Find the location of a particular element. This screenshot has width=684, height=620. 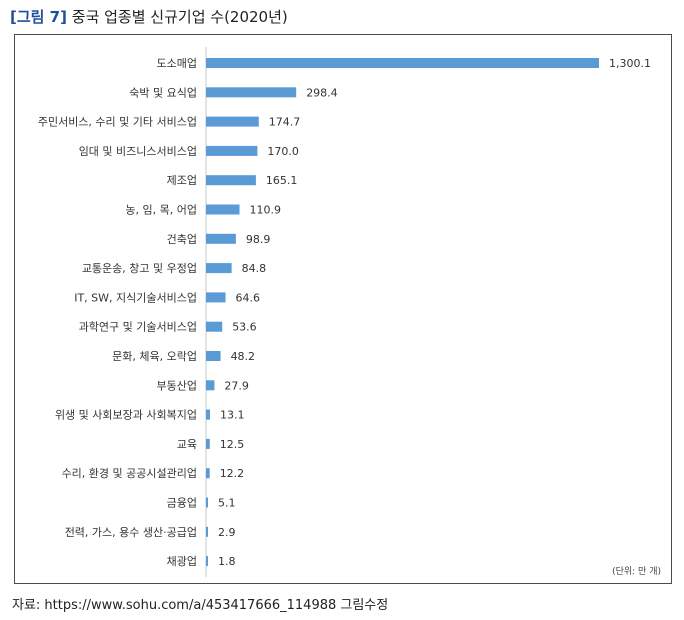

figure-number: [그림 7] is located at coordinates (38, 17).